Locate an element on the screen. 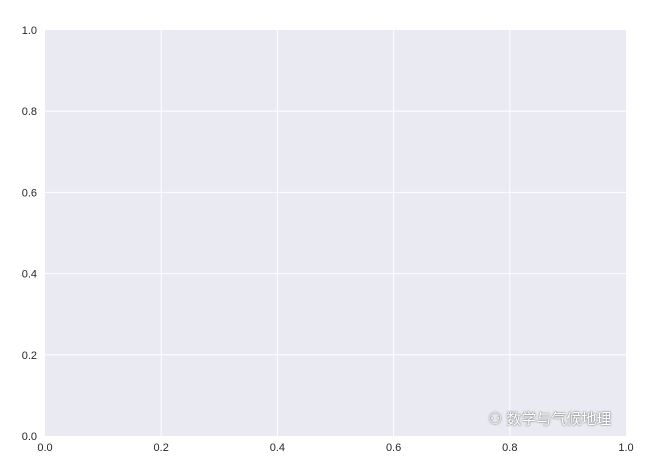 This screenshot has width=652, height=467. x-tick-label: 0.4 is located at coordinates (277, 448).